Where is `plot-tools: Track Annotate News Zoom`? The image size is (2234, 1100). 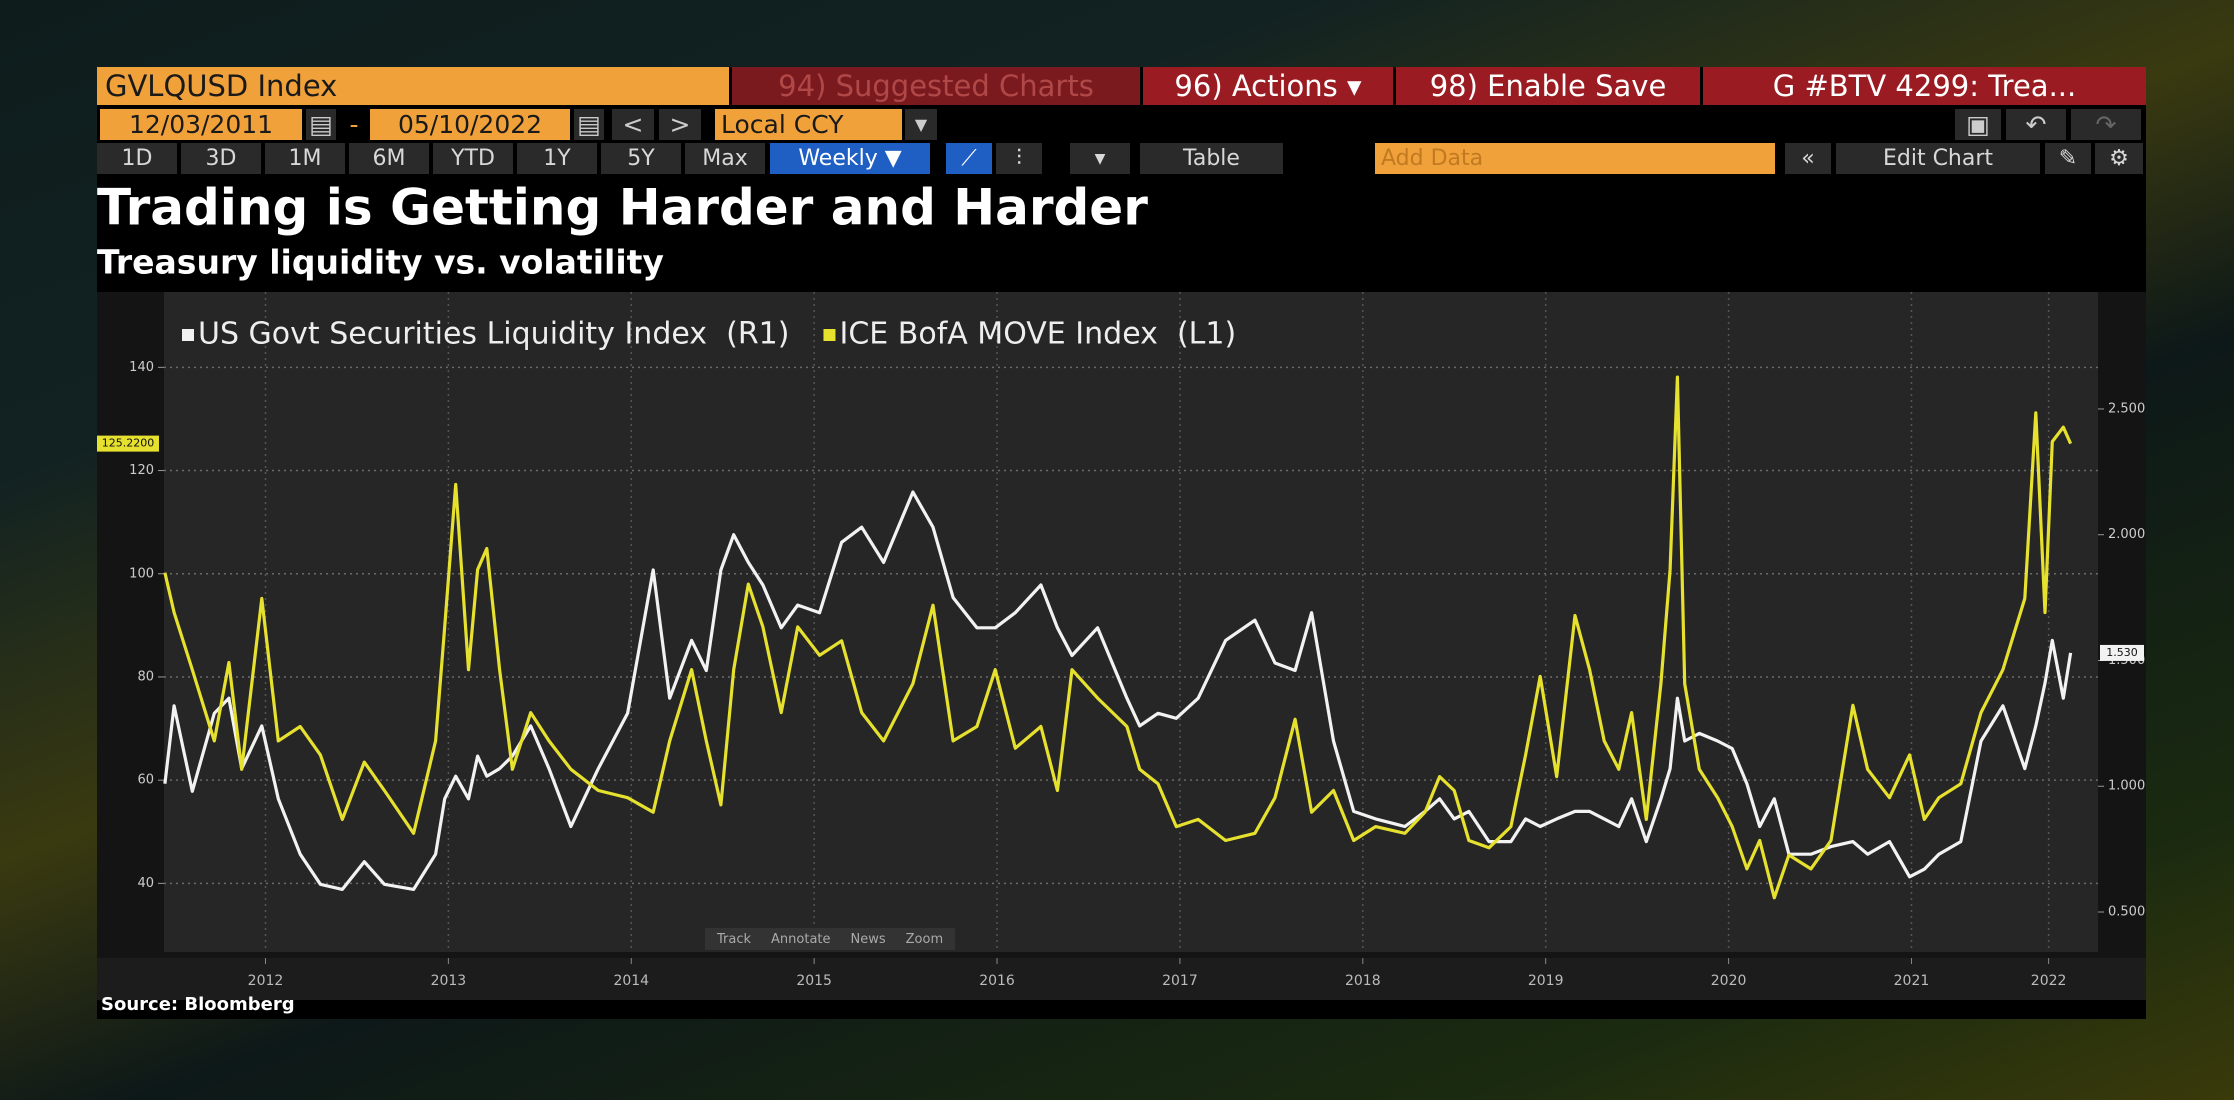
plot-tools: Track Annotate News Zoom is located at coordinates (830, 939).